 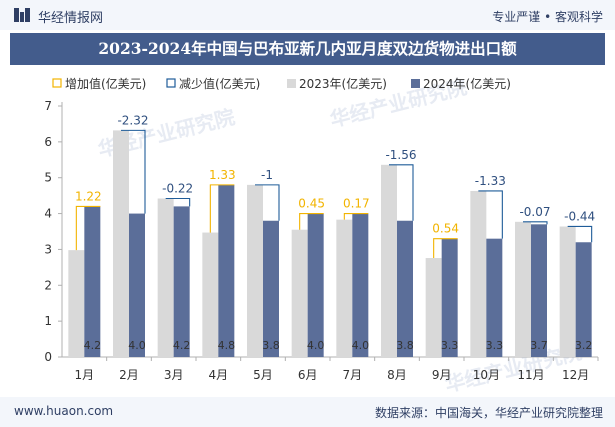 I want to click on slogan: 专业严谨 • 客观科学, so click(x=547, y=17).